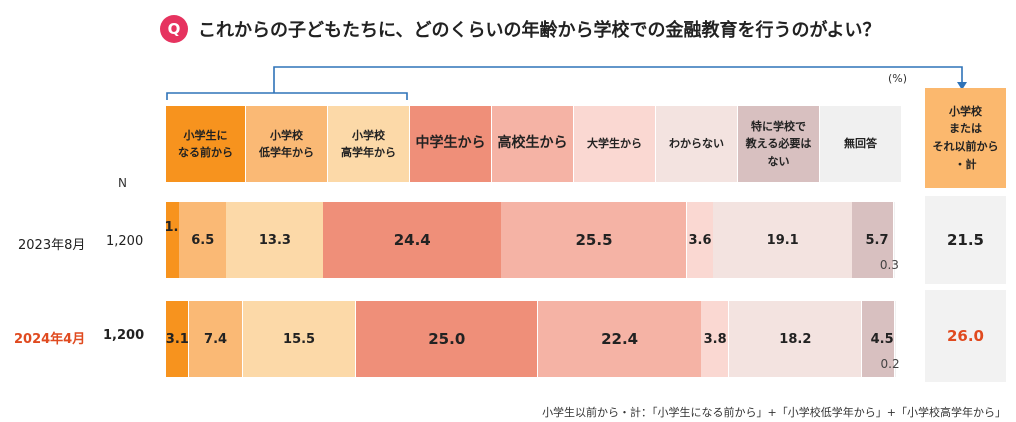 This screenshot has height=422, width=1016. I want to click on question-badge: Q, so click(174, 29).